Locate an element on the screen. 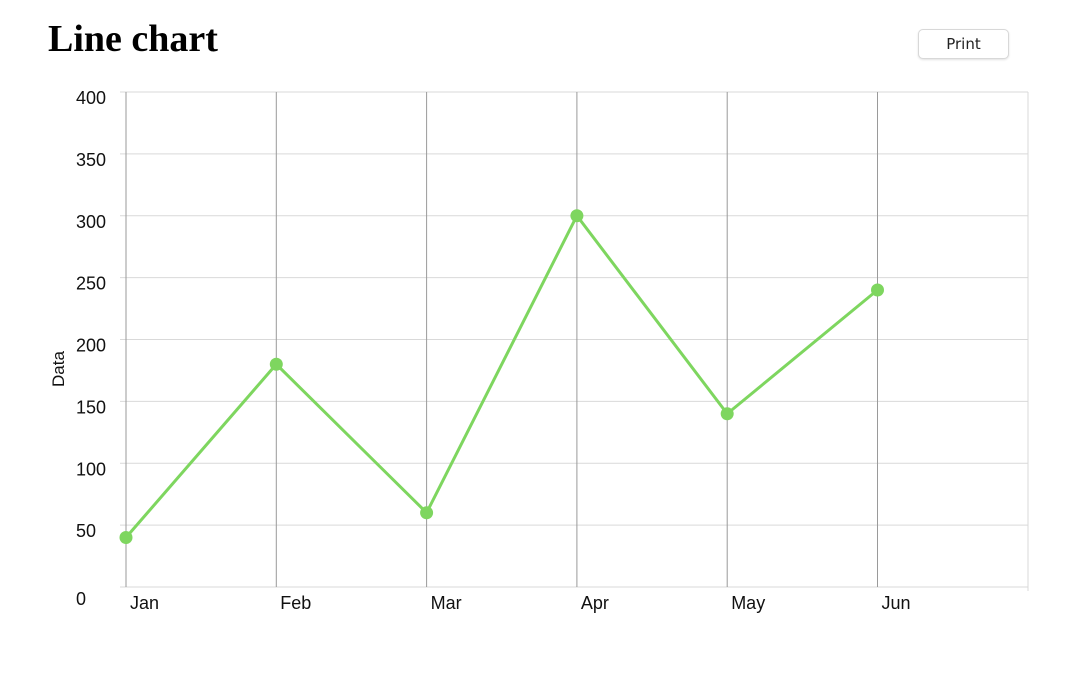 The image size is (1083, 676). y-tick-label: 0 is located at coordinates (81, 599).